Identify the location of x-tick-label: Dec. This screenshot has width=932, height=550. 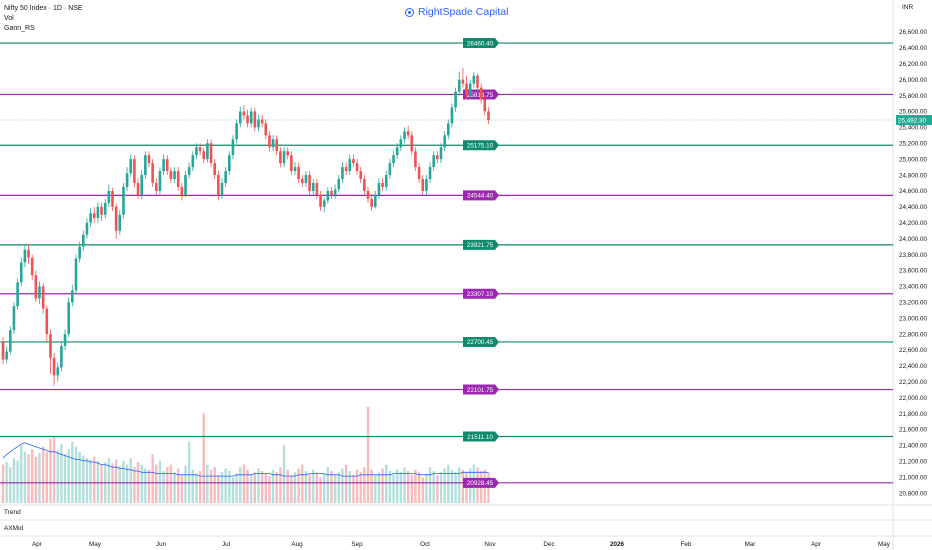
(548, 544).